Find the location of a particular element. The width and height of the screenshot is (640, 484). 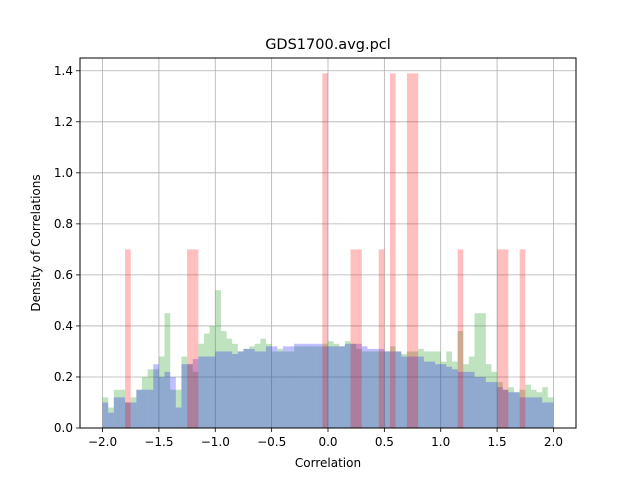

x-tick-label: 1.0 is located at coordinates (440, 442).